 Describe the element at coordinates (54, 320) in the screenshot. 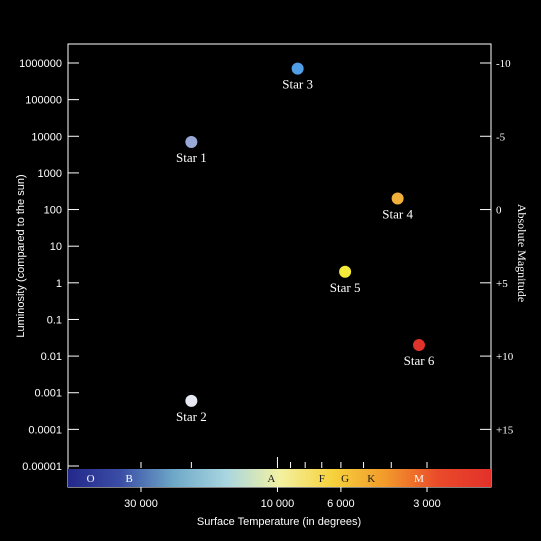

I see `y-tick-label: 0.1` at that location.